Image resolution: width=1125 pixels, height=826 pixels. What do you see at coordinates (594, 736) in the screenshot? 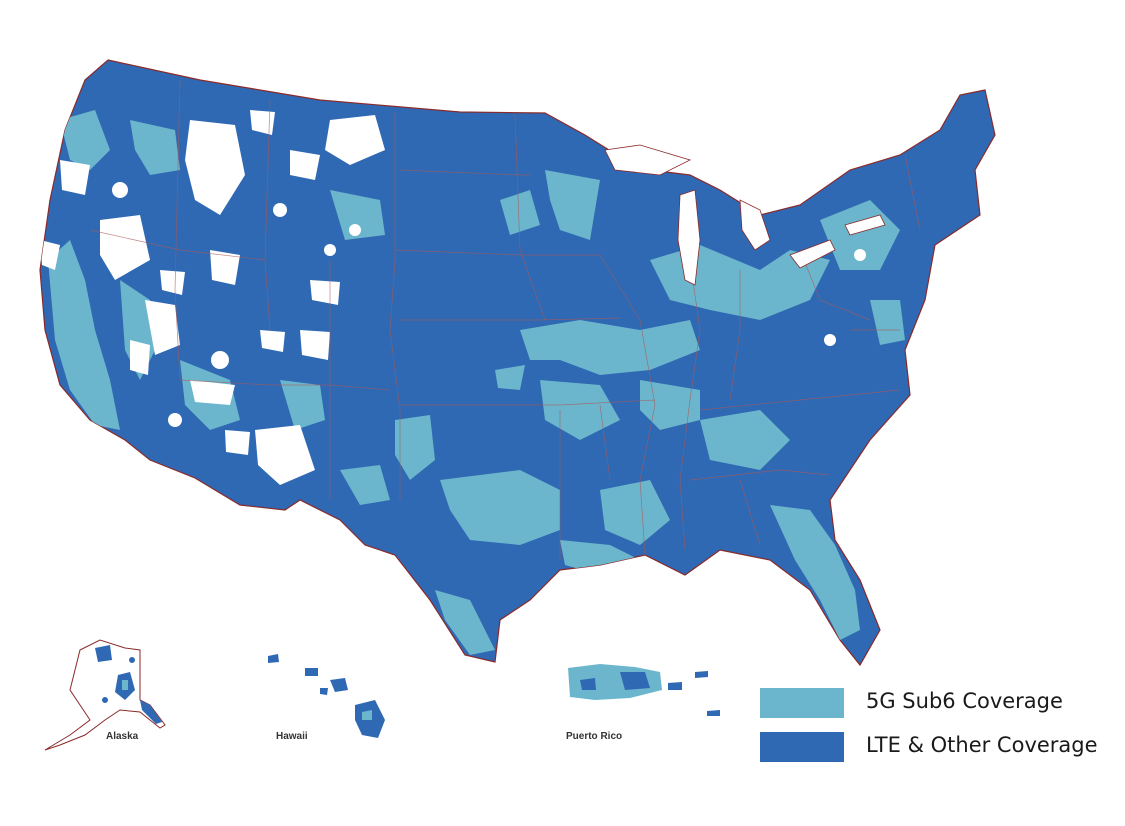
I see `puerto-rico-label: Puerto Rico` at bounding box center [594, 736].